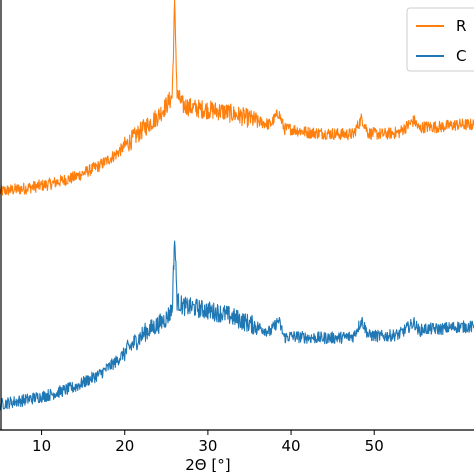 This screenshot has width=474, height=474. What do you see at coordinates (440, 39) in the screenshot?
I see `legend: RC` at bounding box center [440, 39].